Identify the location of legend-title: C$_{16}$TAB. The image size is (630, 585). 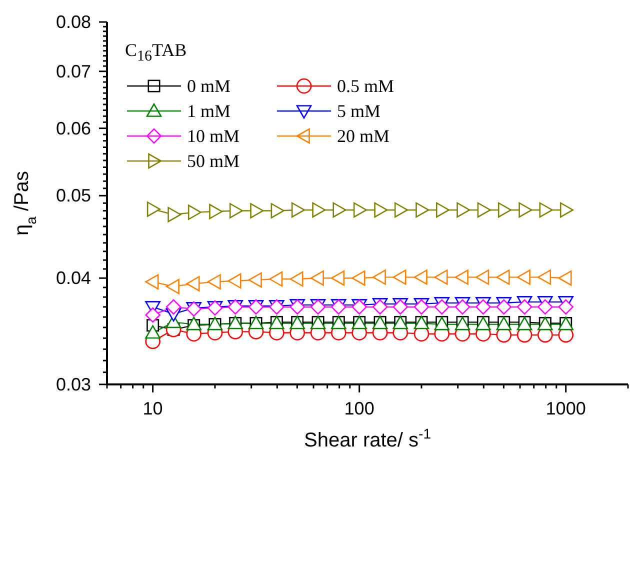
(156, 53).